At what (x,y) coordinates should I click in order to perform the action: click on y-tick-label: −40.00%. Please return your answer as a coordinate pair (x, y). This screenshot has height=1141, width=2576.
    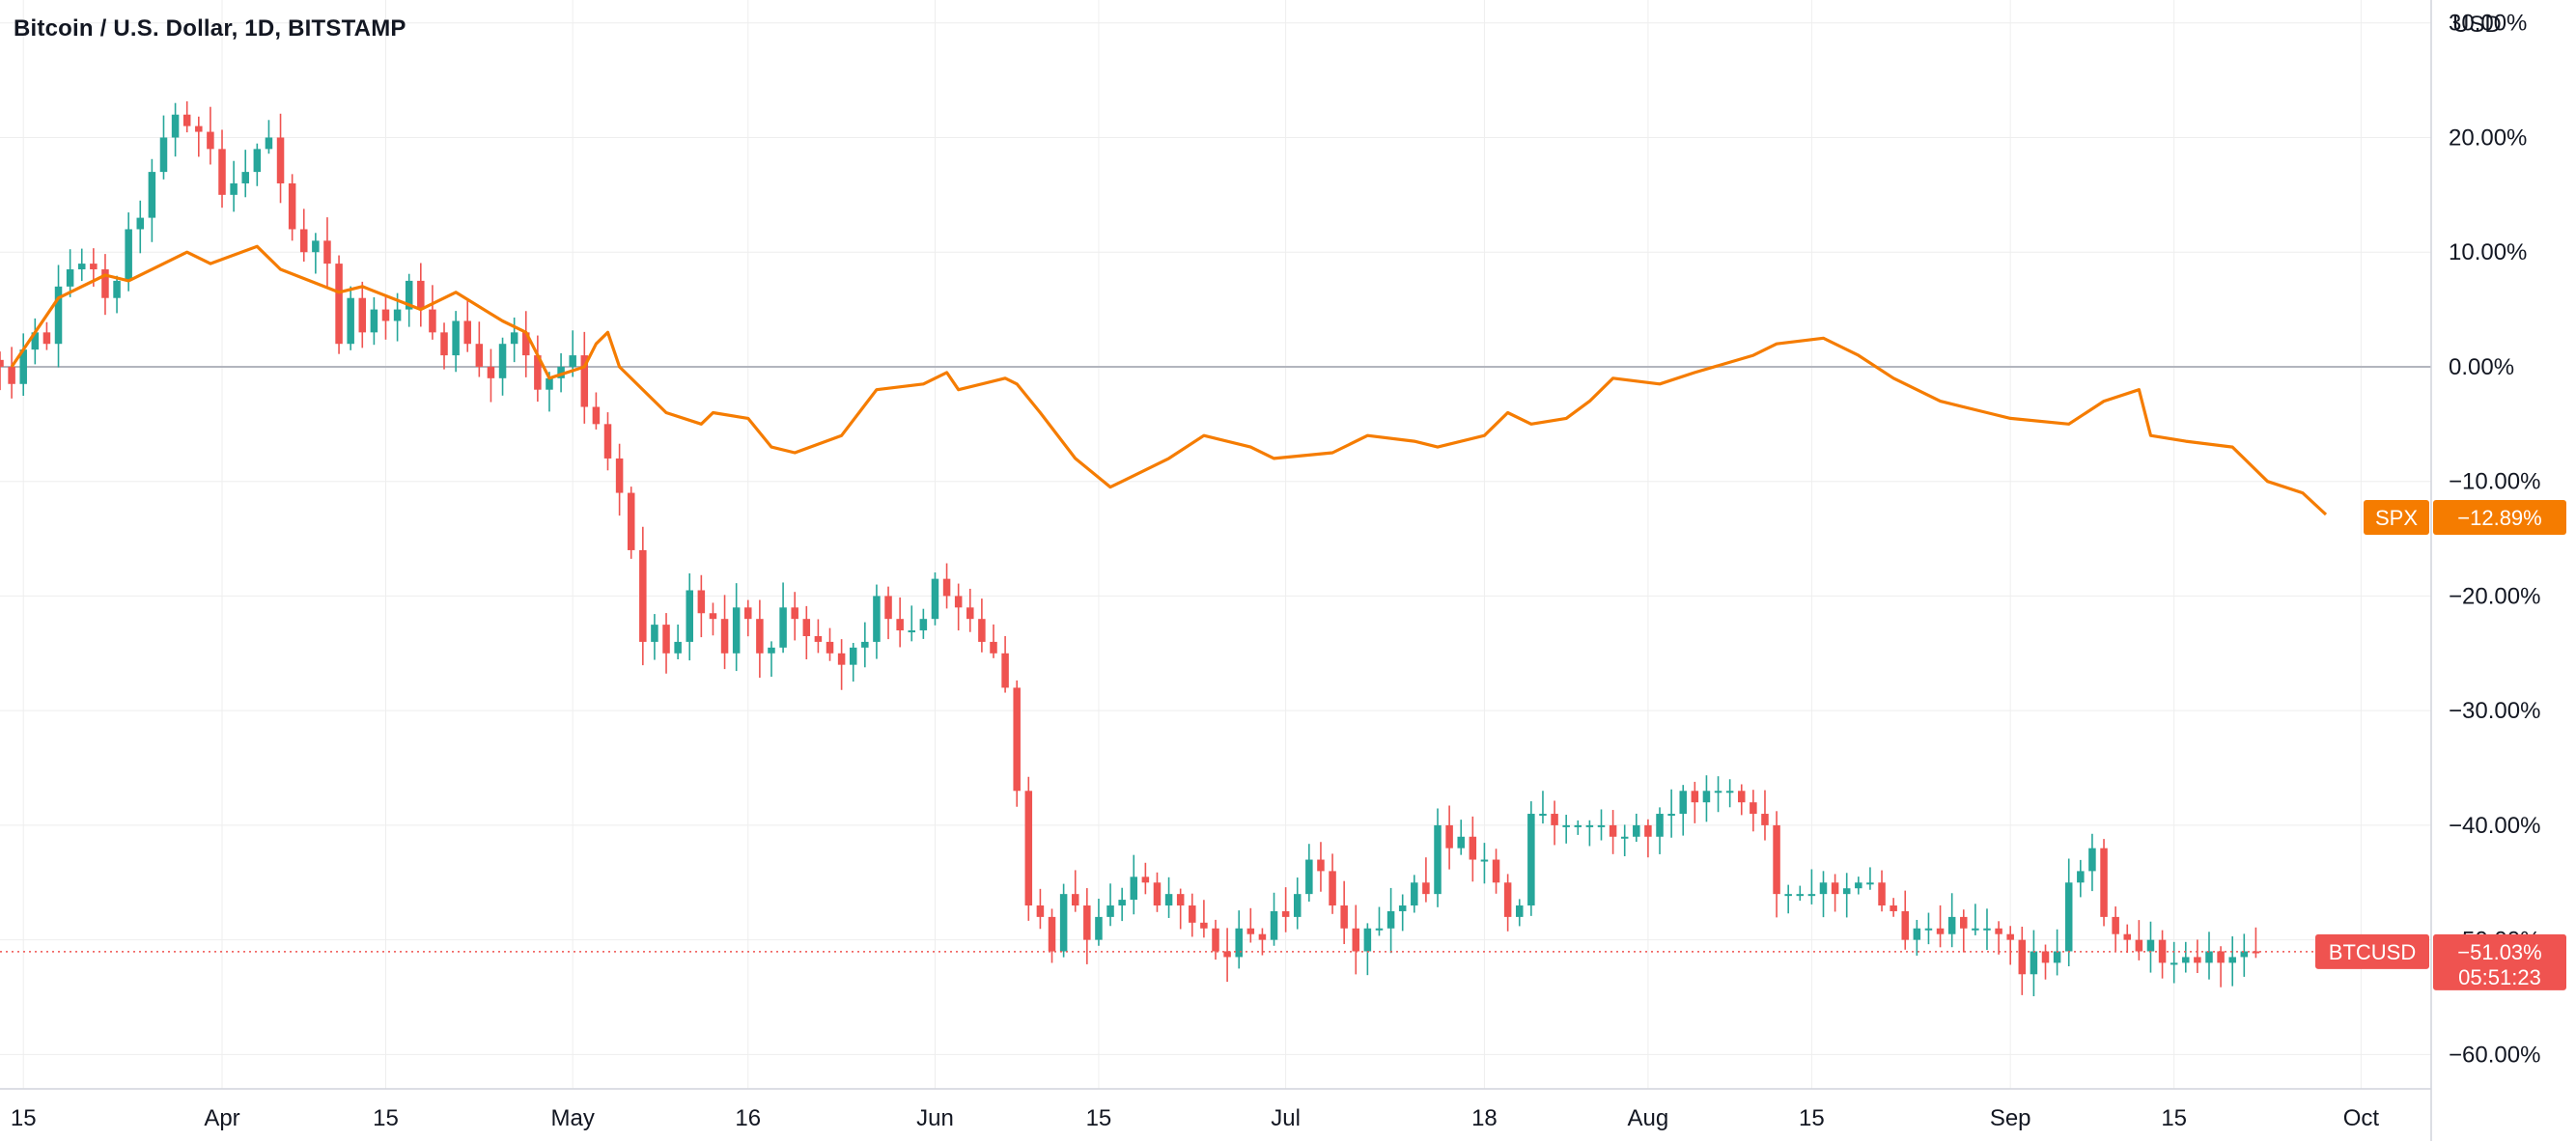
    Looking at the image, I should click on (2494, 826).